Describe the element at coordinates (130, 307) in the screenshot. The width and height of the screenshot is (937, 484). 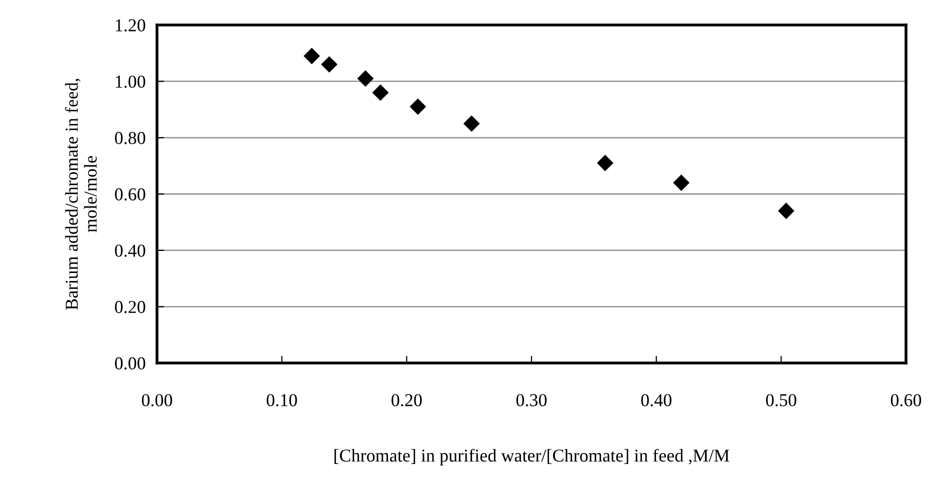
I see `y-tick-label: 0.20` at that location.